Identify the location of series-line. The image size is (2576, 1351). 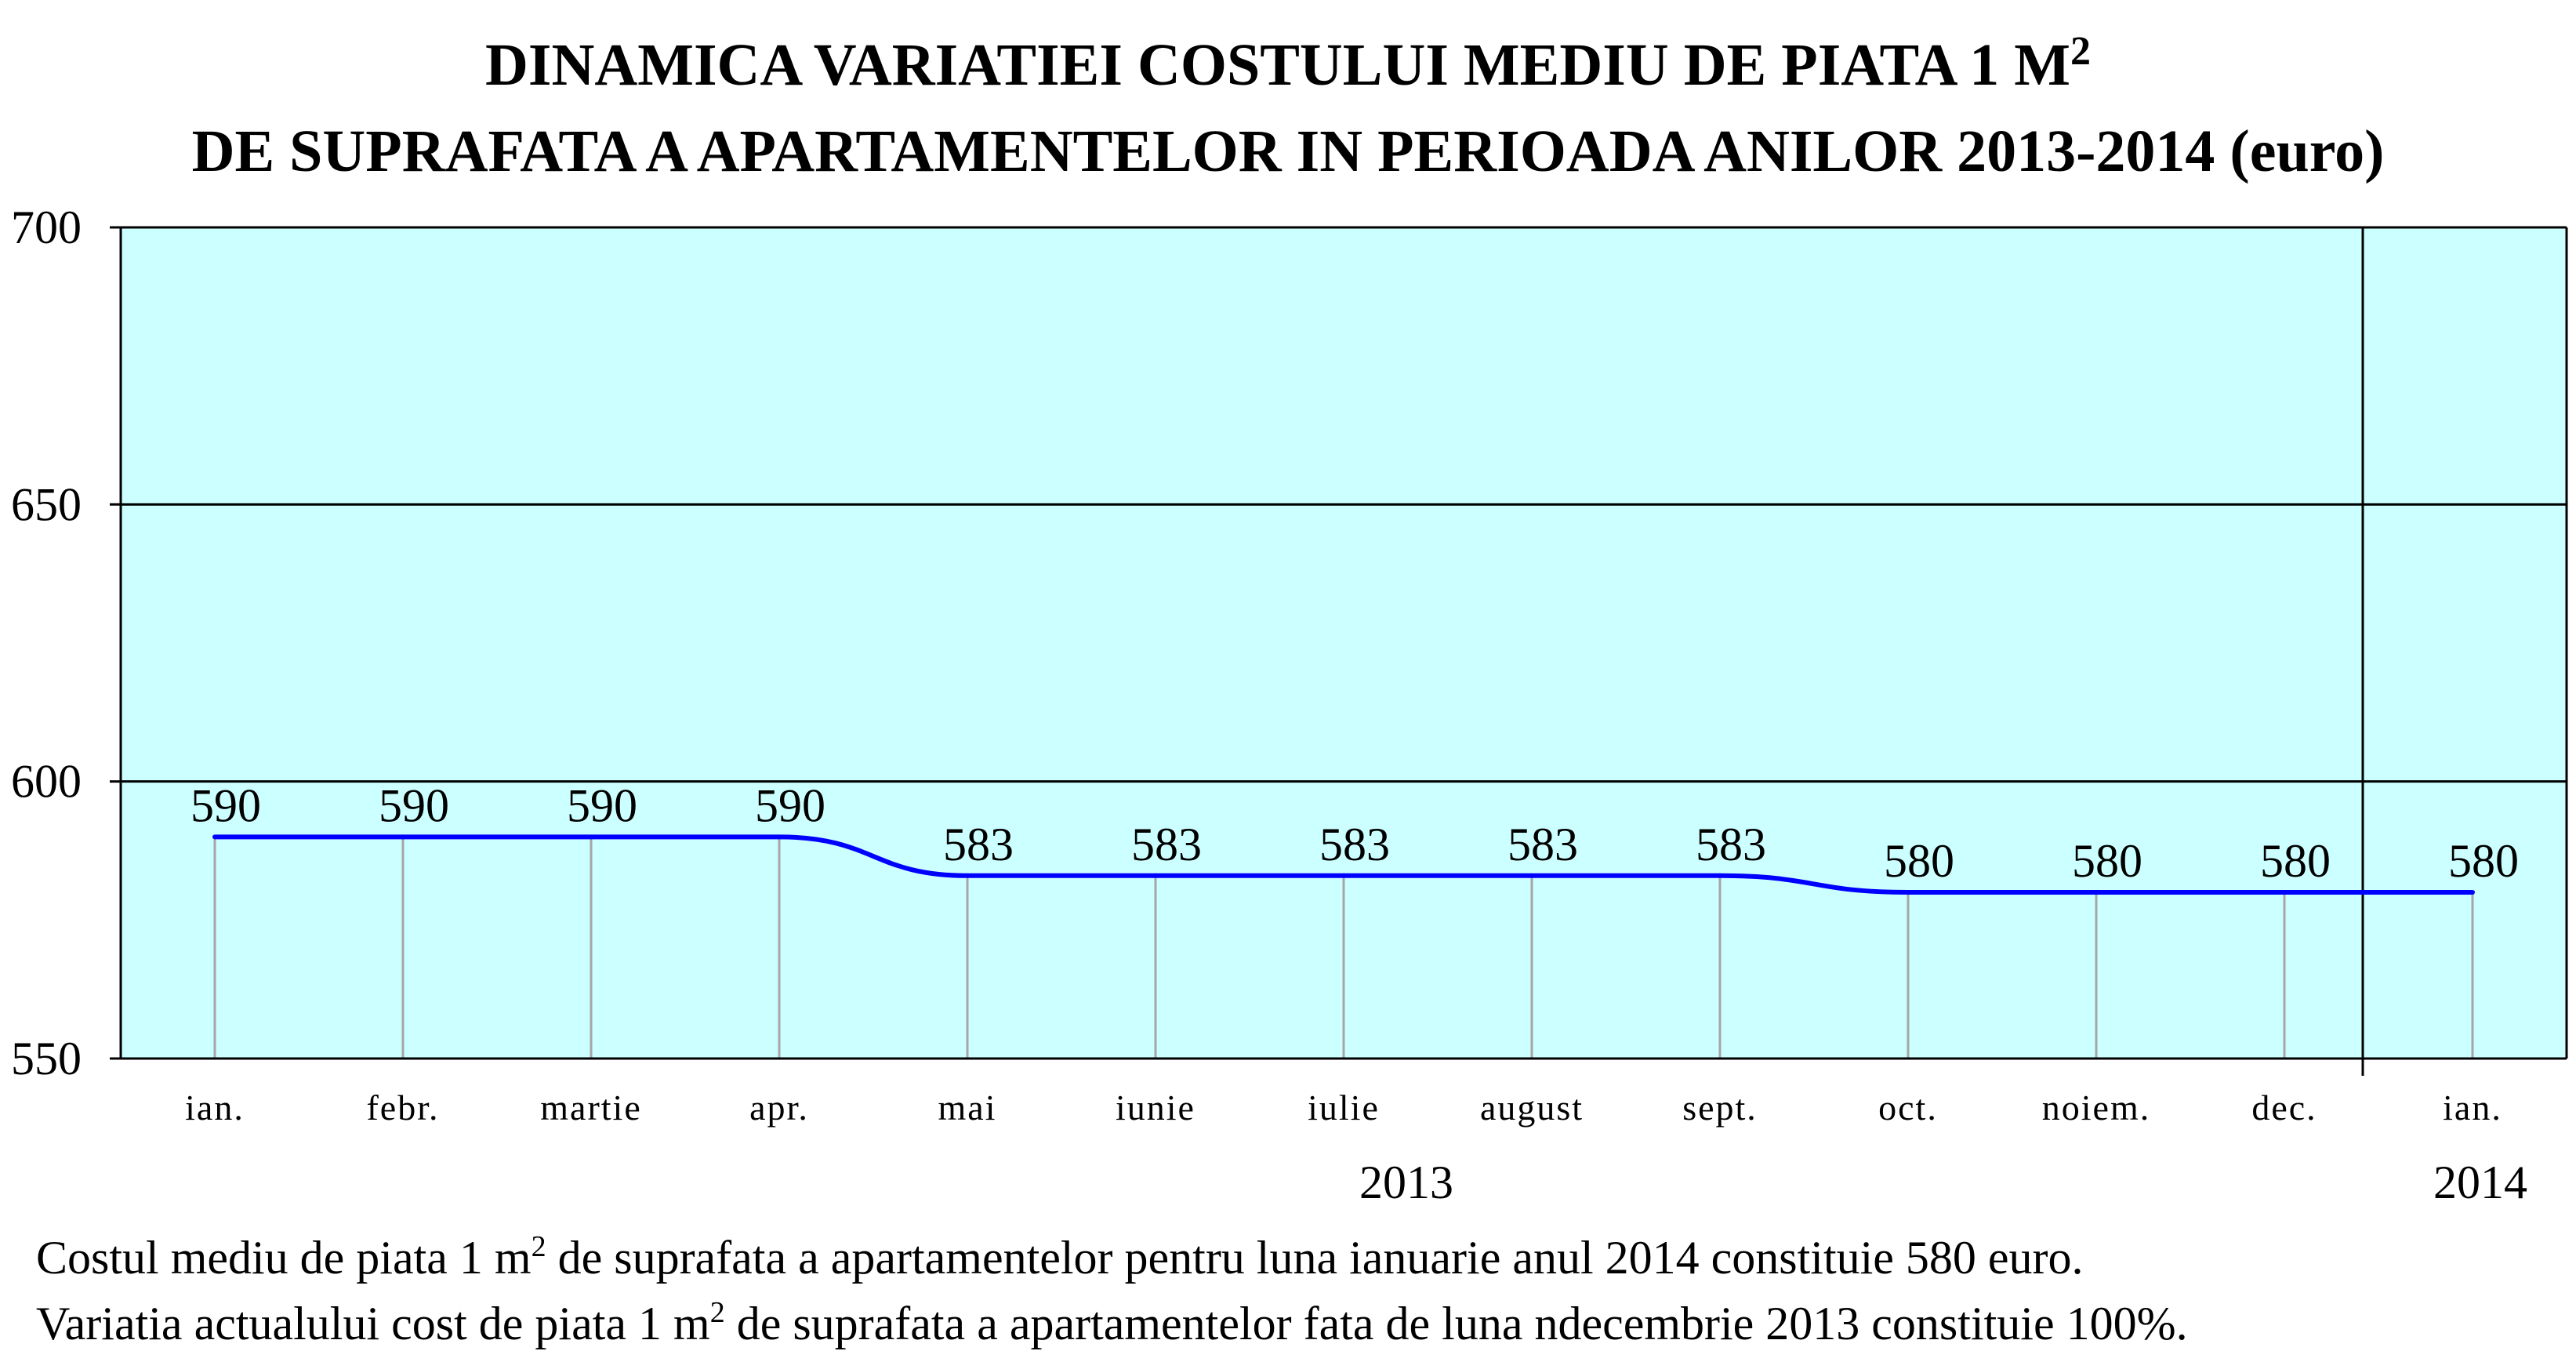
(1343, 864).